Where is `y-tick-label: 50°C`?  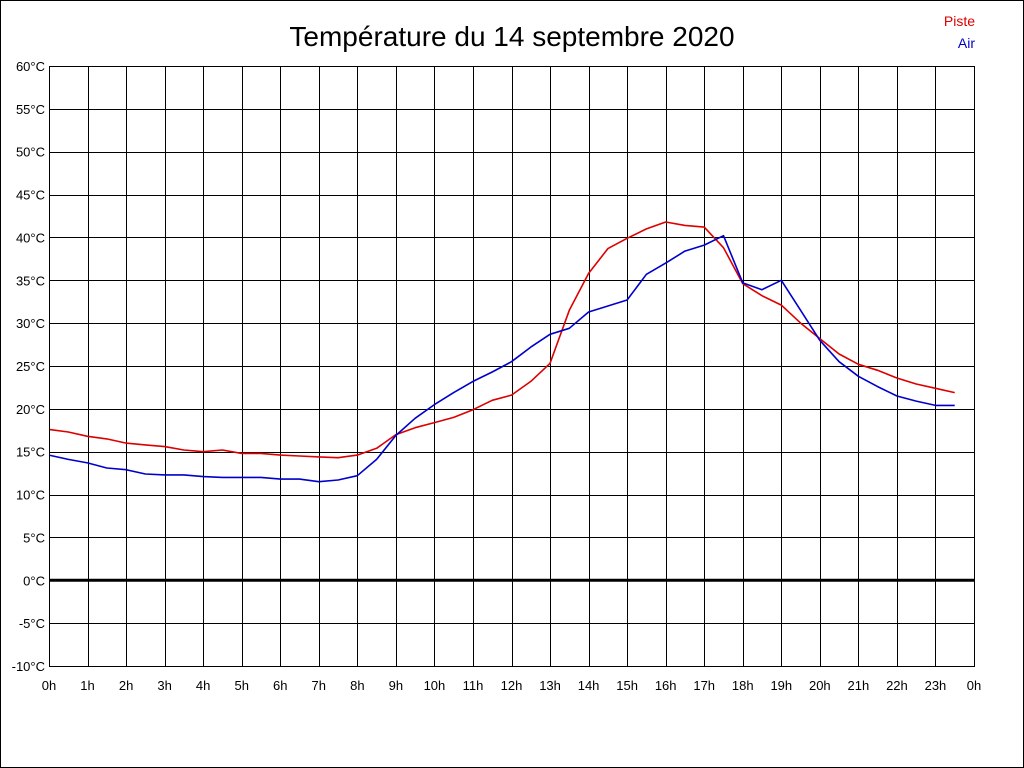 y-tick-label: 50°C is located at coordinates (30, 152).